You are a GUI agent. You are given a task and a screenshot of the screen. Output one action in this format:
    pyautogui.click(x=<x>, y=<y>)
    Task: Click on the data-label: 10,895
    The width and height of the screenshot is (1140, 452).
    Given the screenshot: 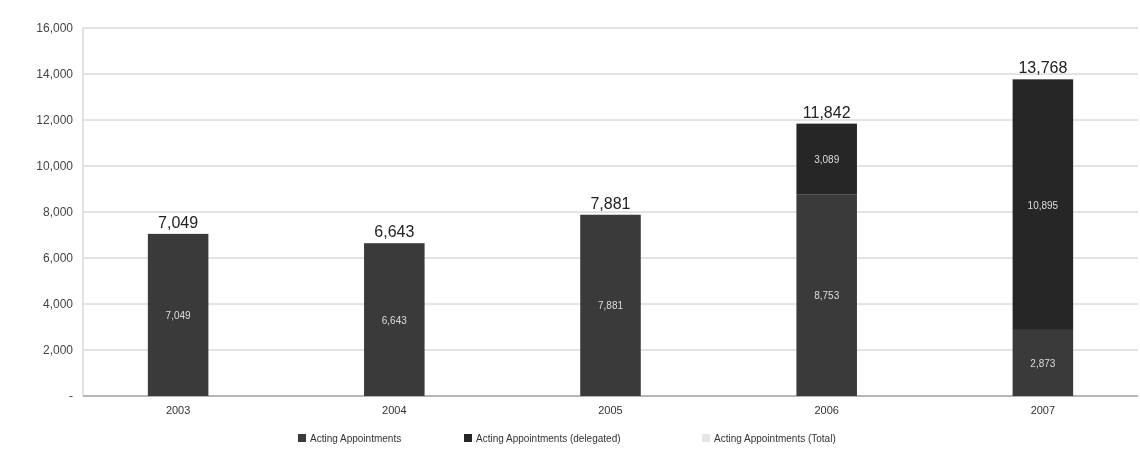 What is the action you would take?
    pyautogui.click(x=1043, y=205)
    